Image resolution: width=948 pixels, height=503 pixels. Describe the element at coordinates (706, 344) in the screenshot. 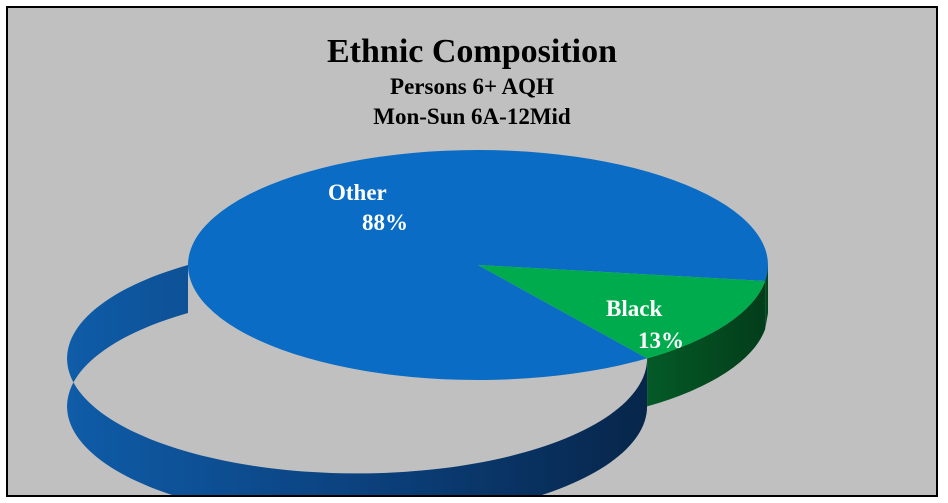

I see `slice-side-black` at that location.